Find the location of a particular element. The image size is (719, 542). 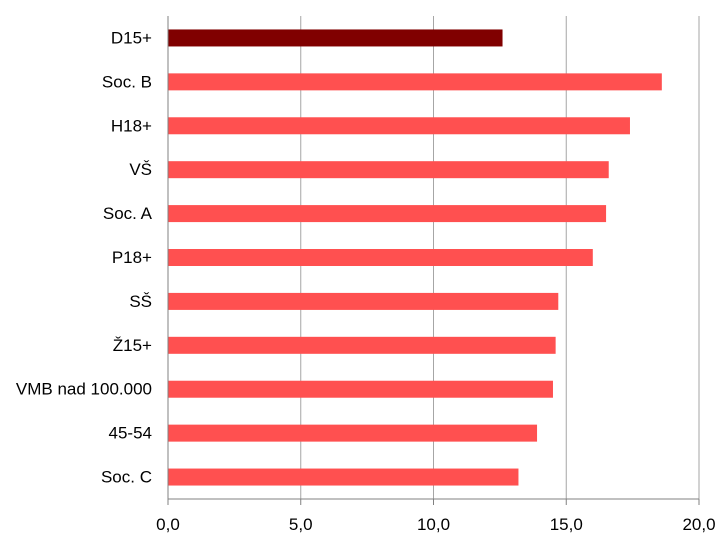

x-tick-label: 20,0 is located at coordinates (698, 524).